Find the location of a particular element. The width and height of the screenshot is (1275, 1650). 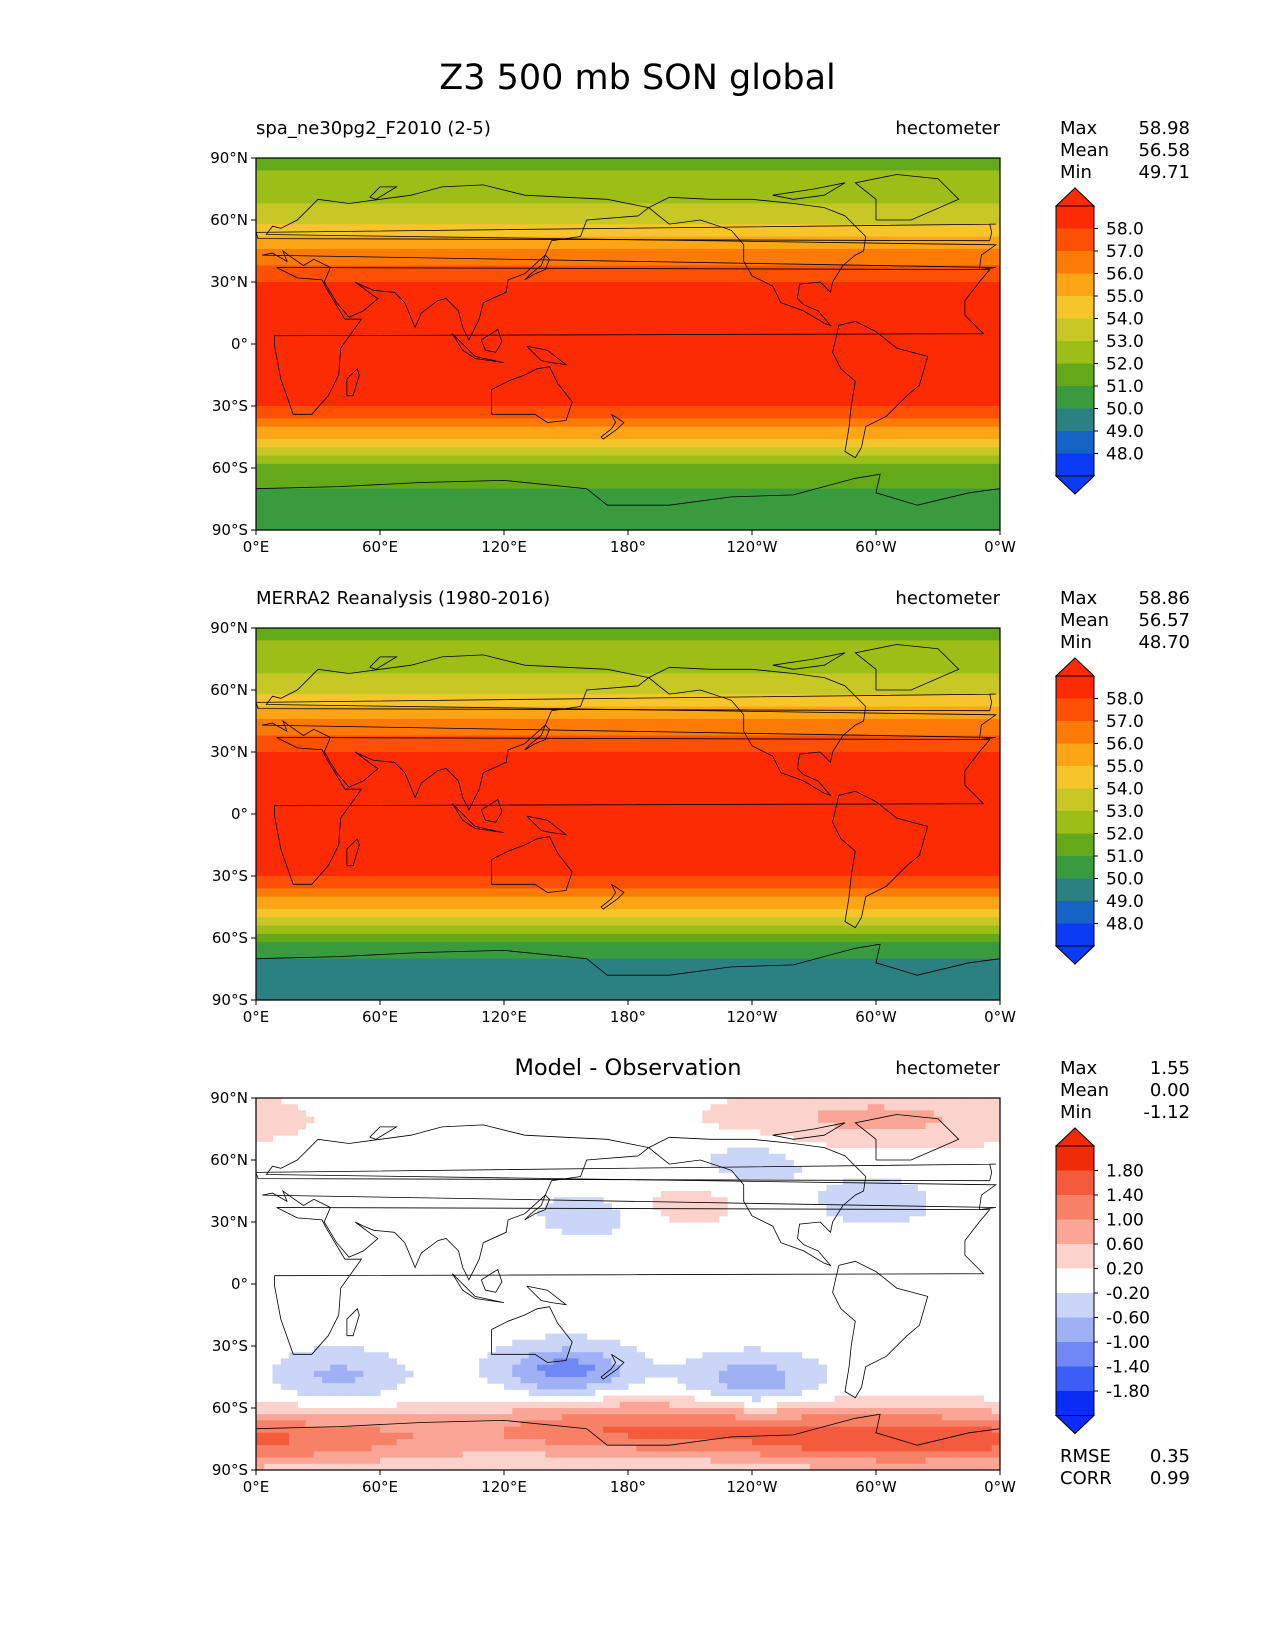

stat-label: RMSE is located at coordinates (1085, 1456).